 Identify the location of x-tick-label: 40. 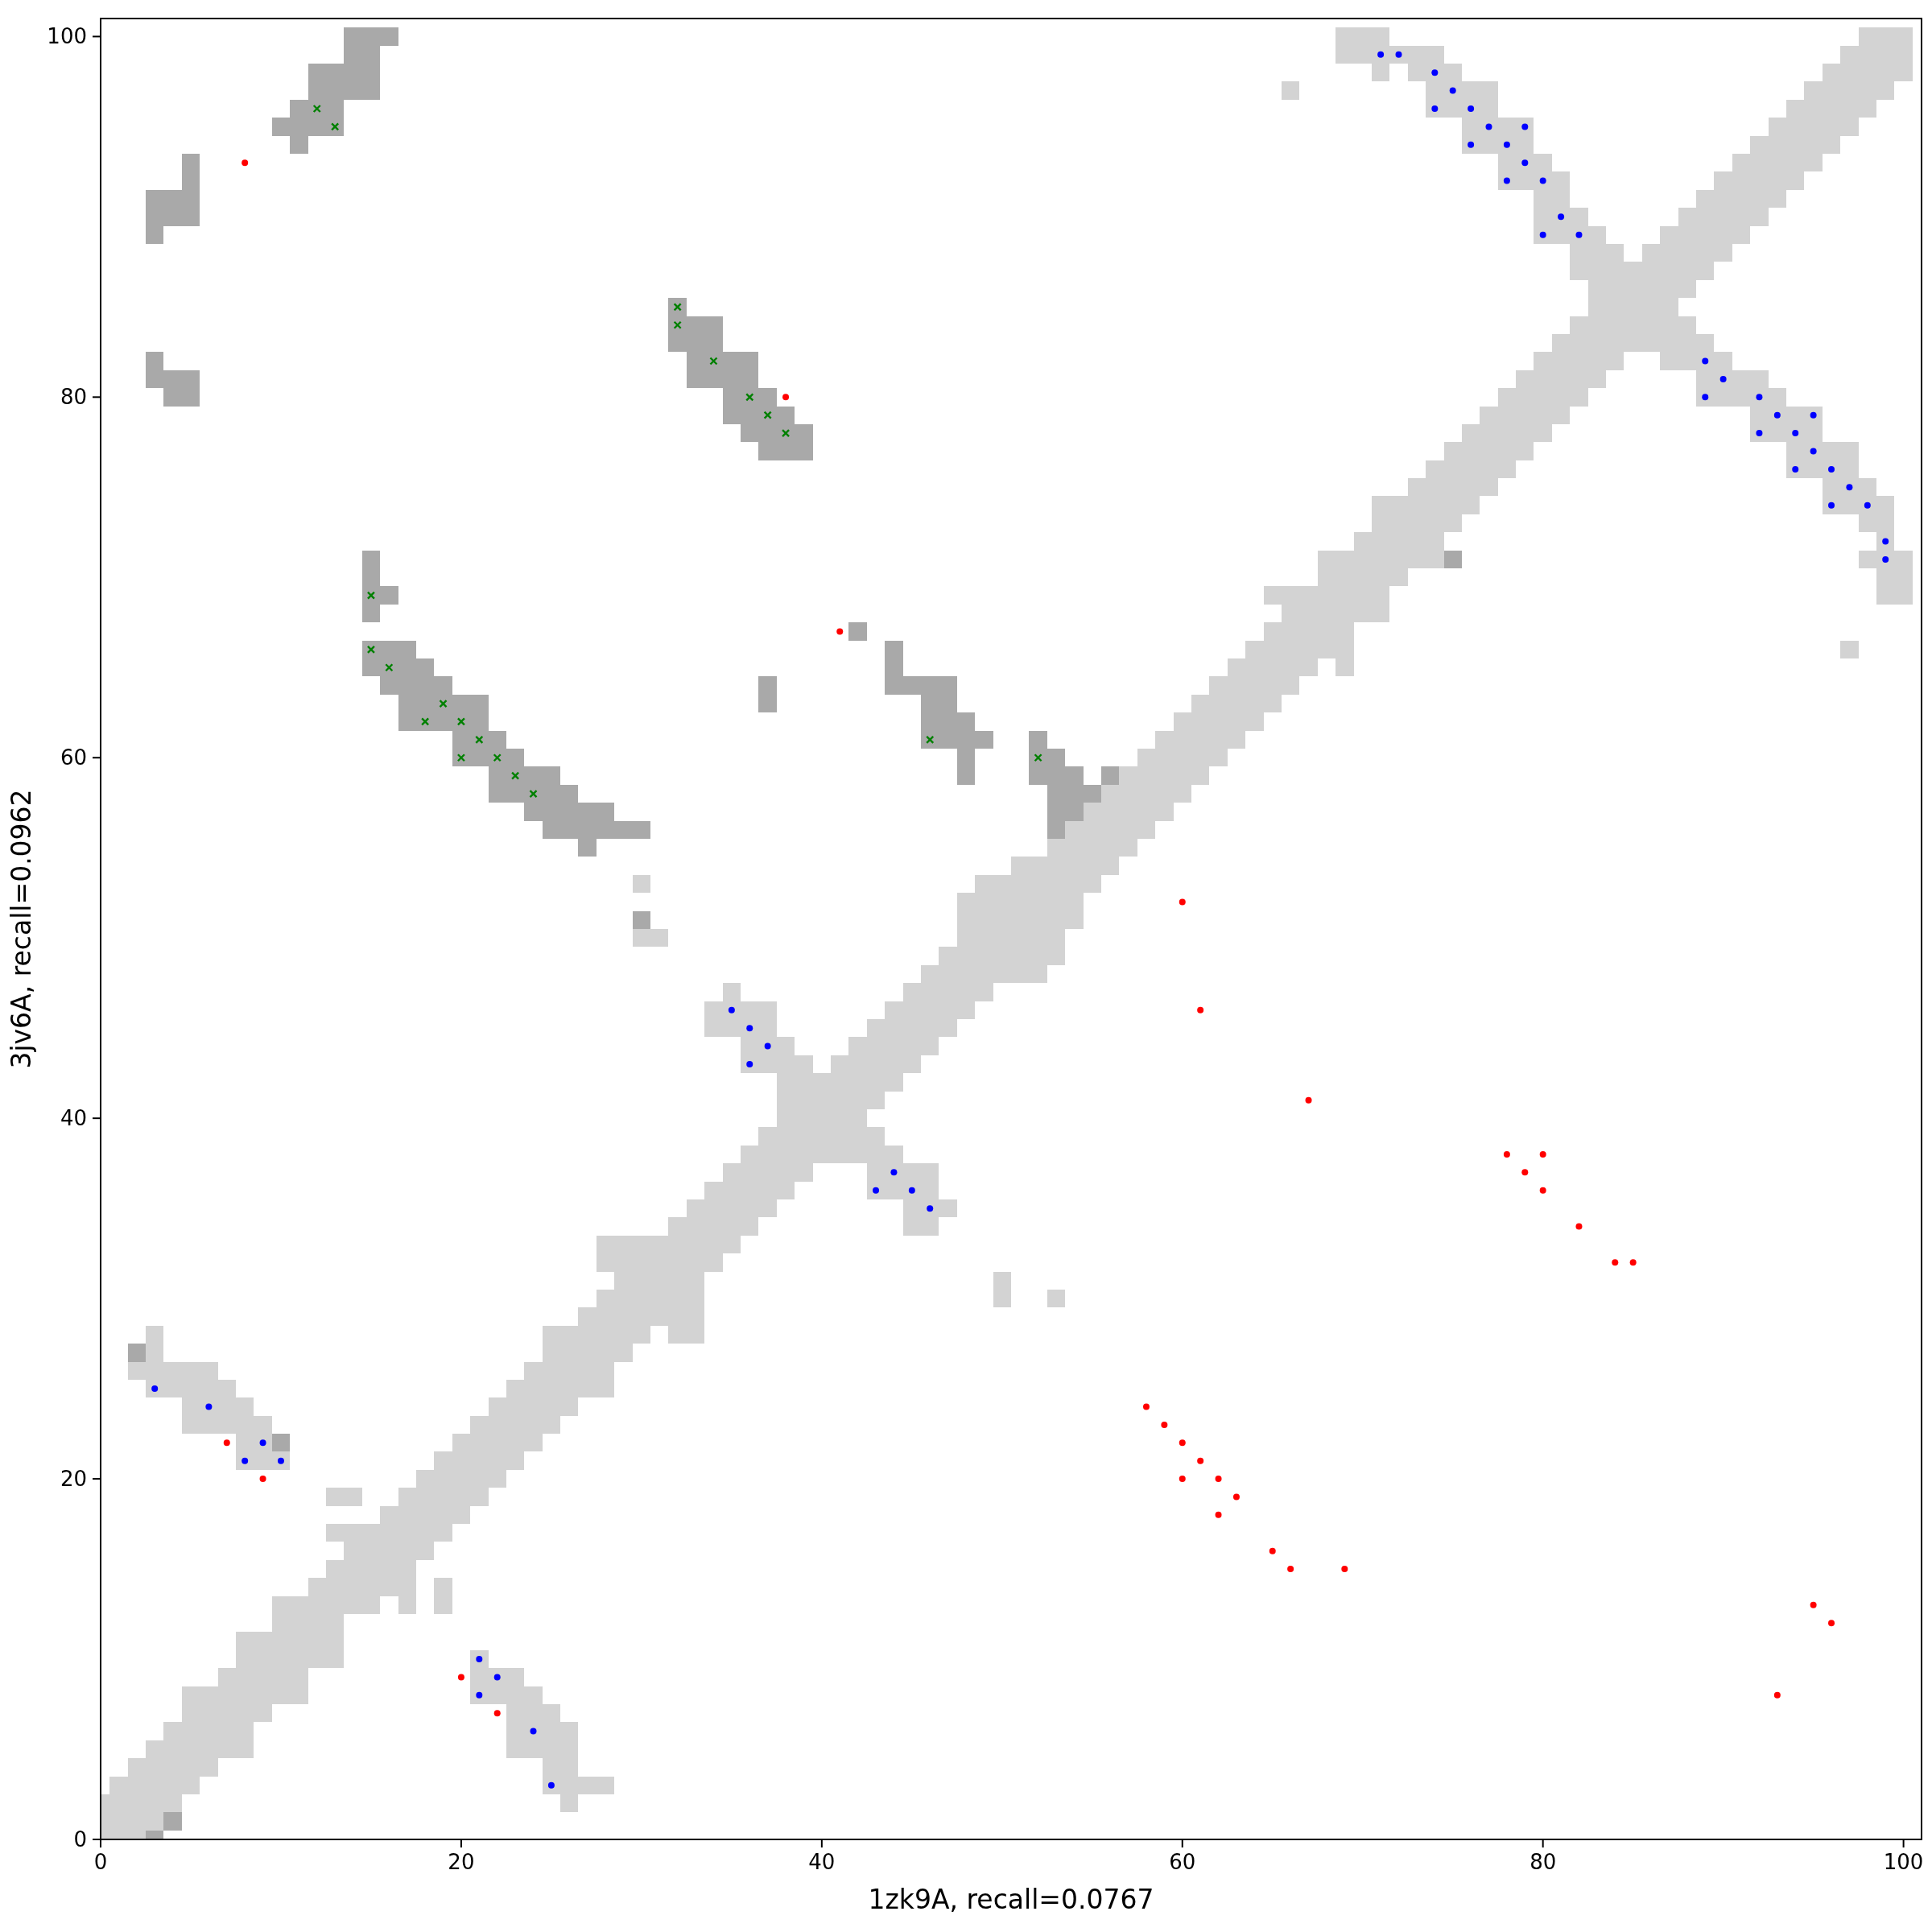
(822, 1862).